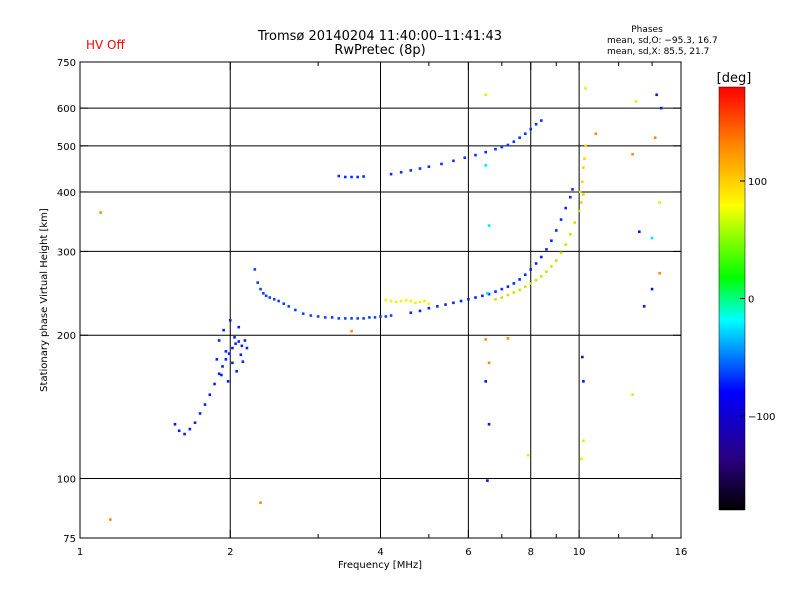 This screenshot has height=600, width=800. Describe the element at coordinates (80, 552) in the screenshot. I see `x-tick-label: 1` at that location.